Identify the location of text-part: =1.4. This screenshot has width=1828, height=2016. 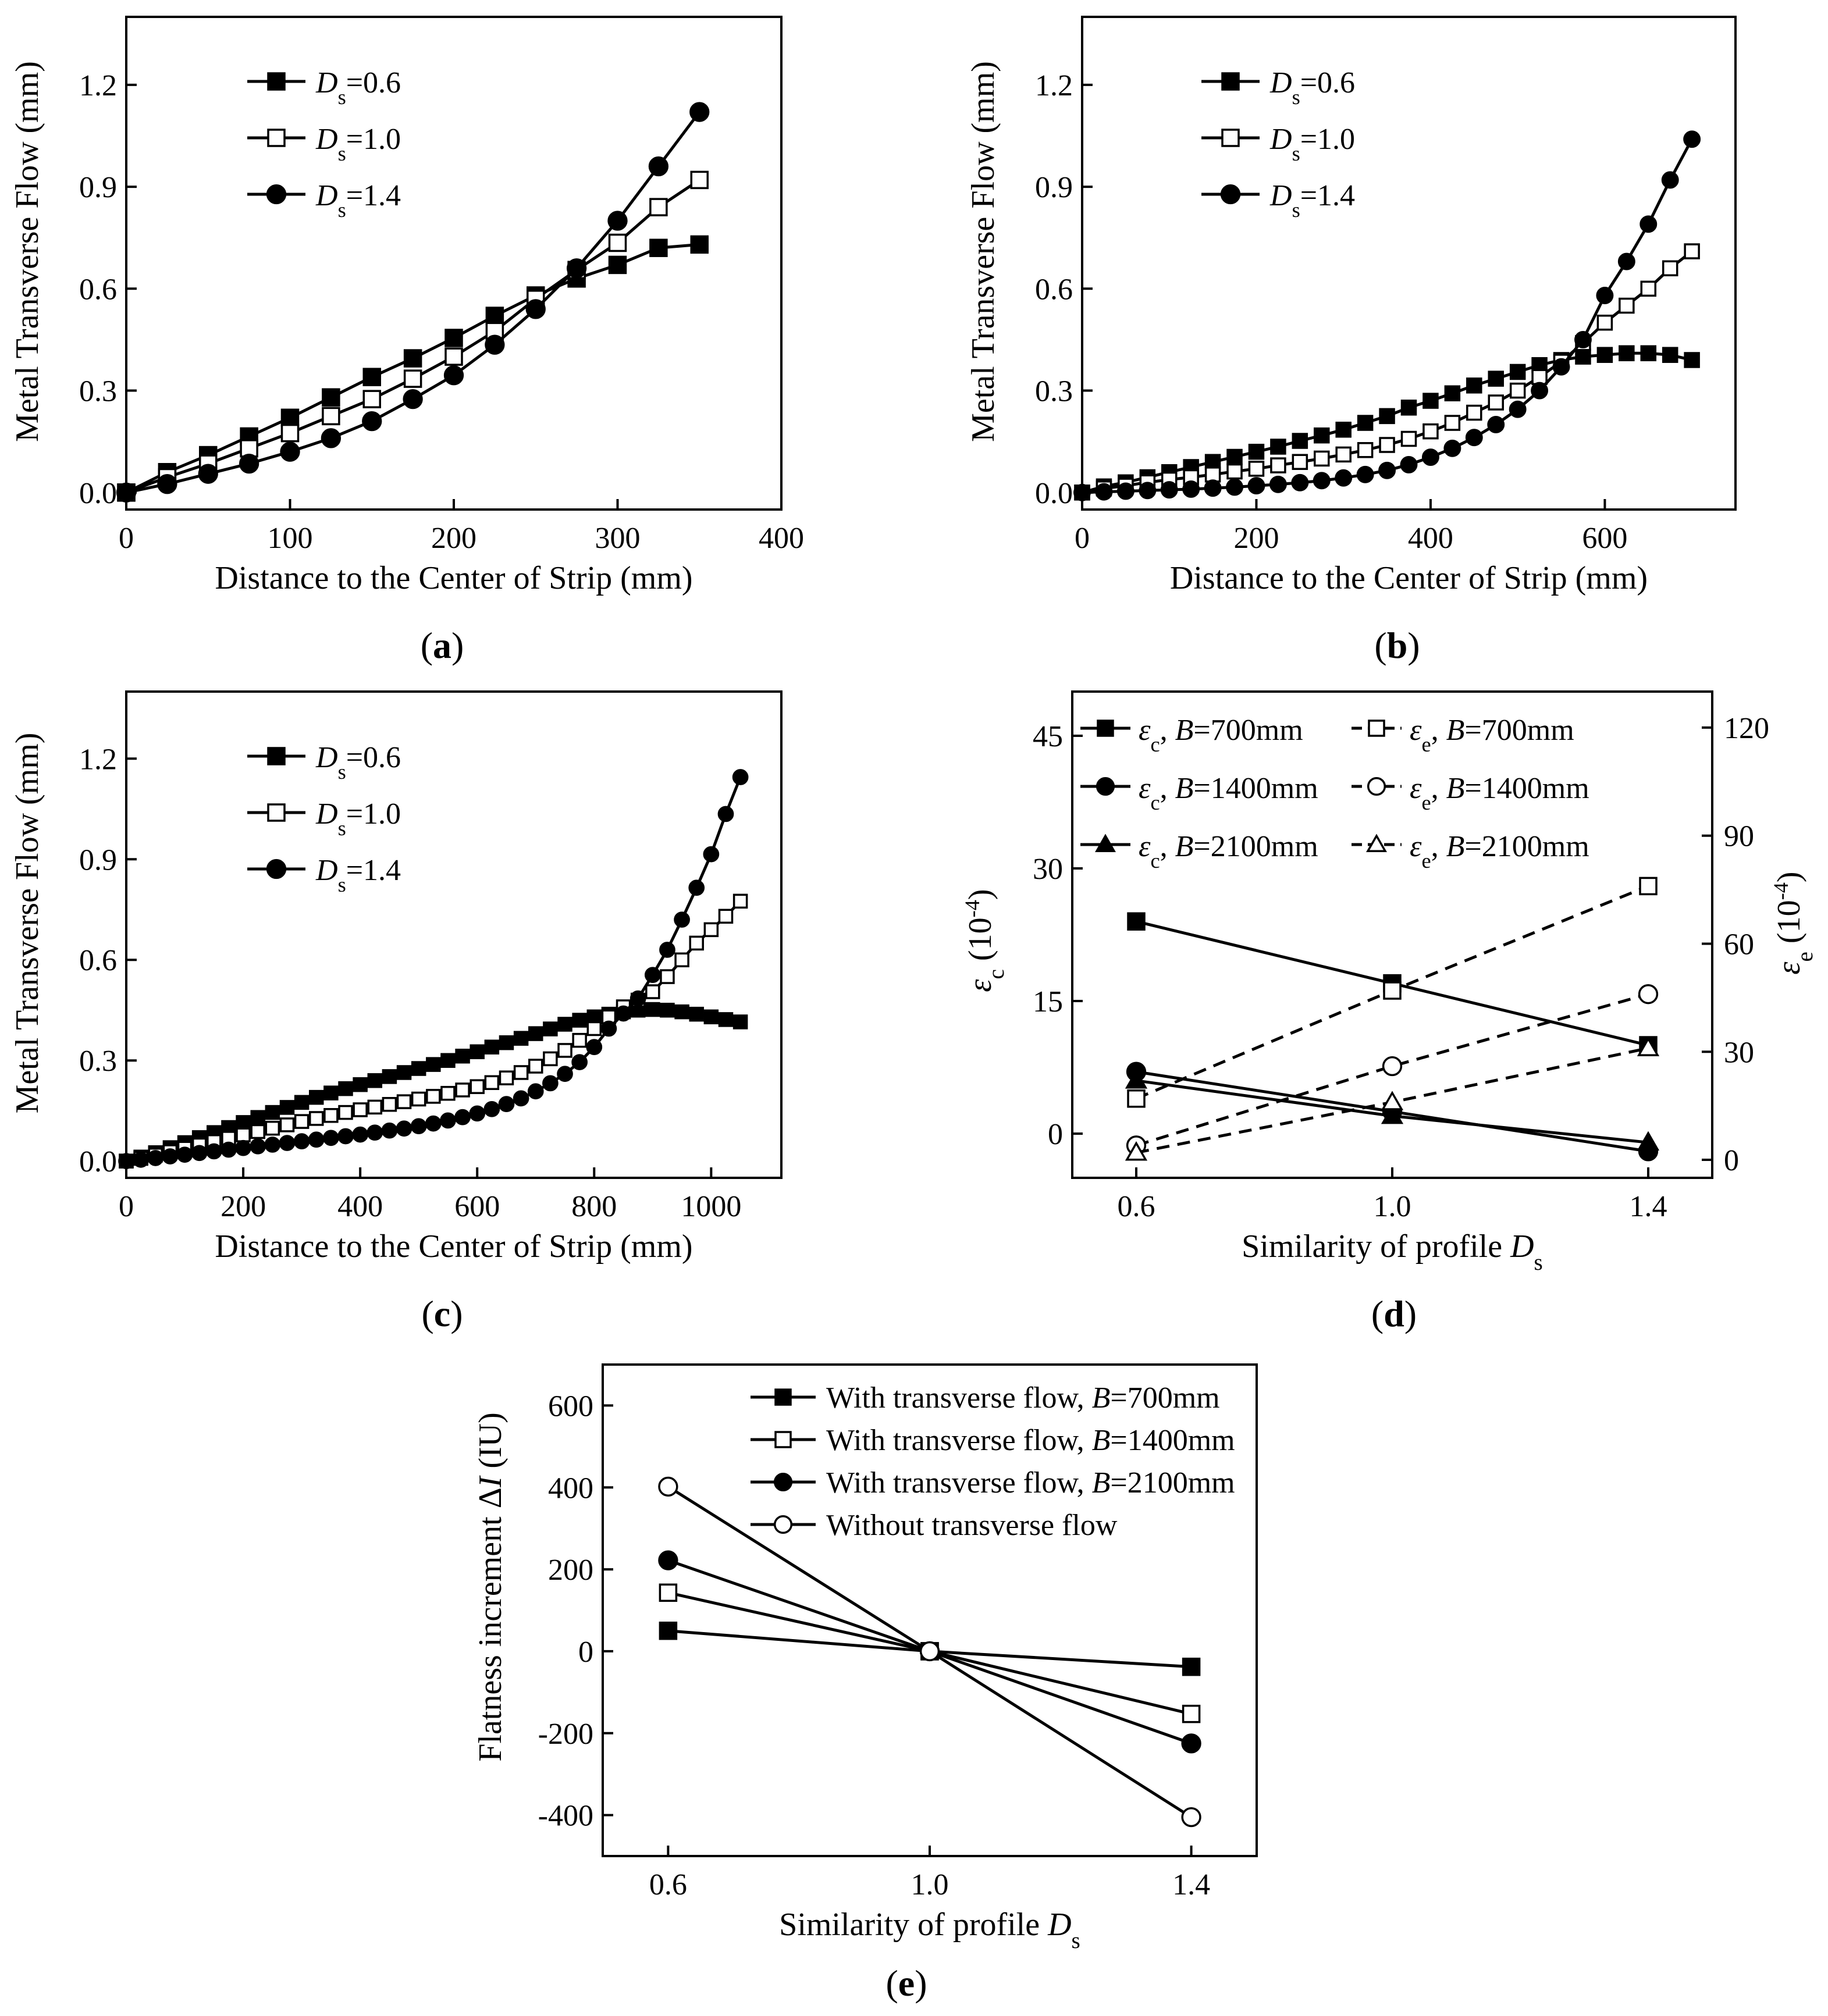
(374, 195).